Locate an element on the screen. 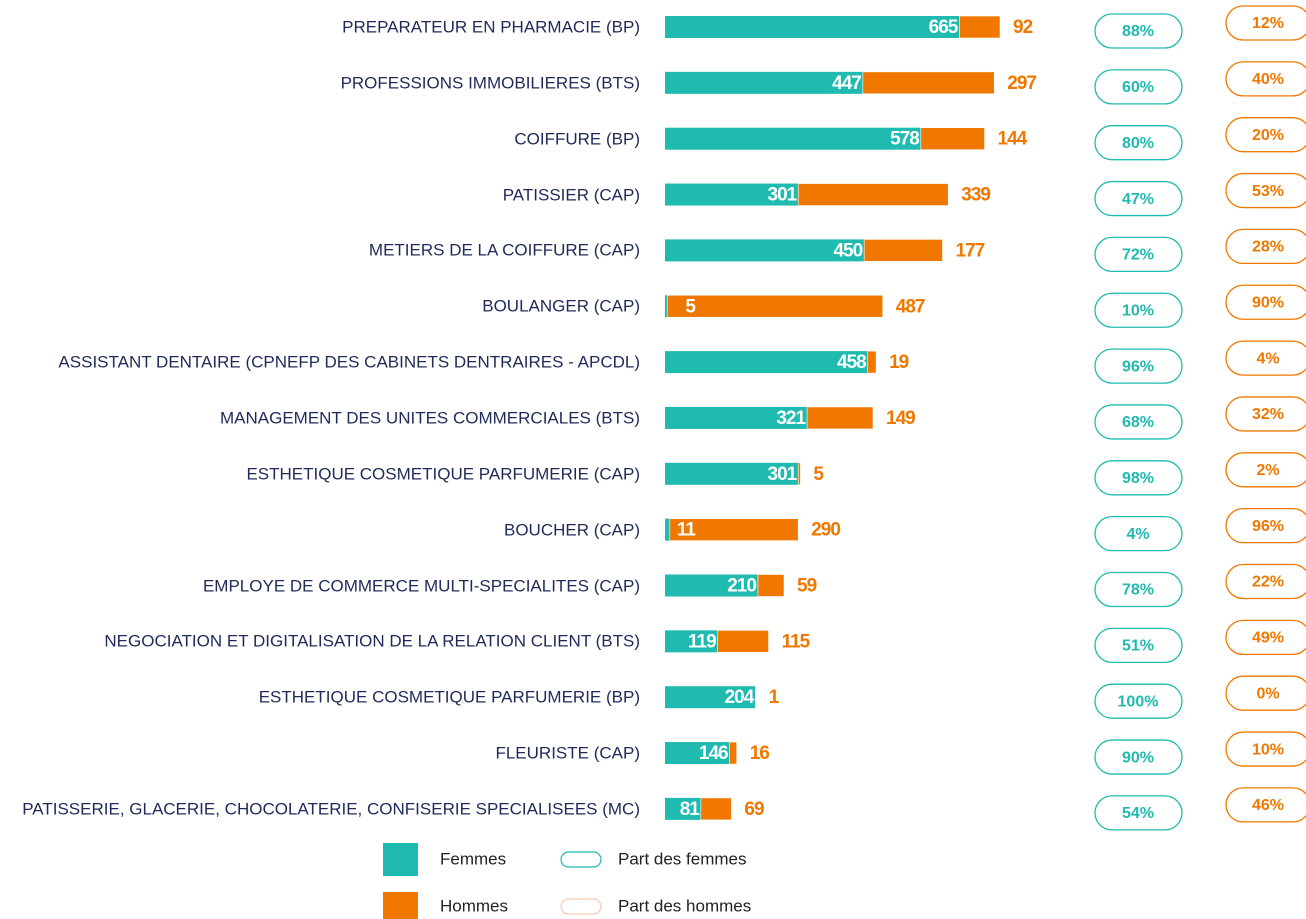 This screenshot has height=919, width=1306. pct-label-femmes: 72% is located at coordinates (1138, 255).